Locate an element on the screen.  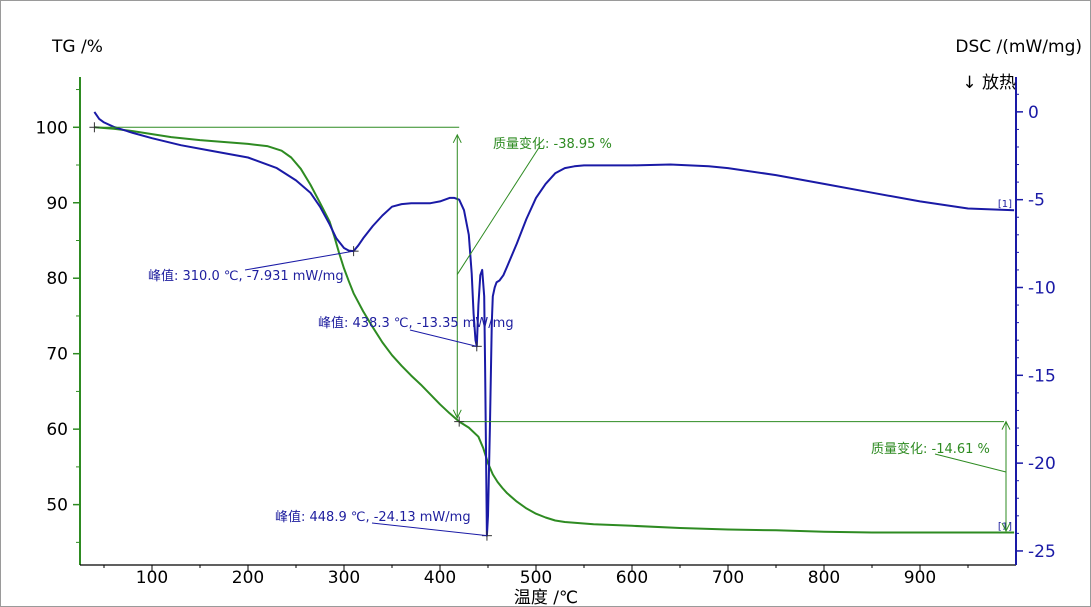
x-axis-title: 温度 /℃ is located at coordinates (546, 597).